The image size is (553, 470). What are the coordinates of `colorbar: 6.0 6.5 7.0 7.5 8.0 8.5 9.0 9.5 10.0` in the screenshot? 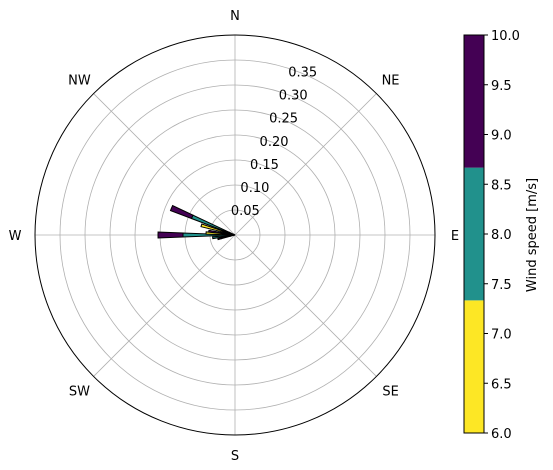 It's located at (491, 235).